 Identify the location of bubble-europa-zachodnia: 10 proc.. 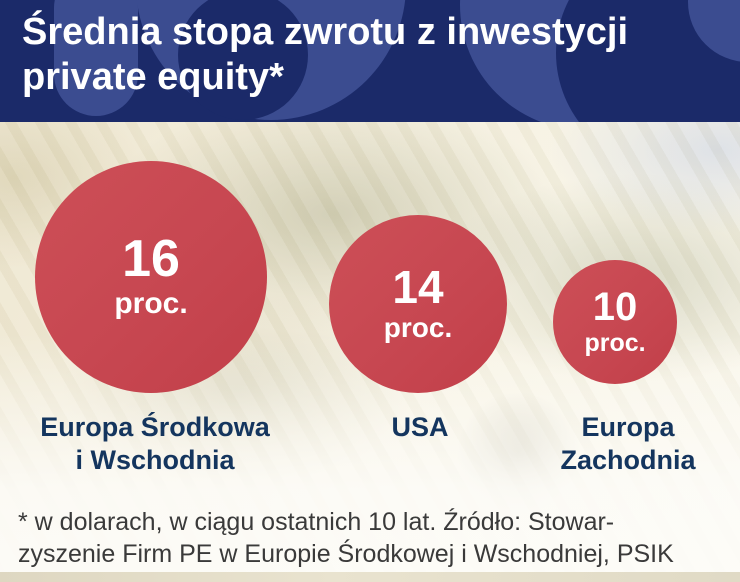
(615, 322).